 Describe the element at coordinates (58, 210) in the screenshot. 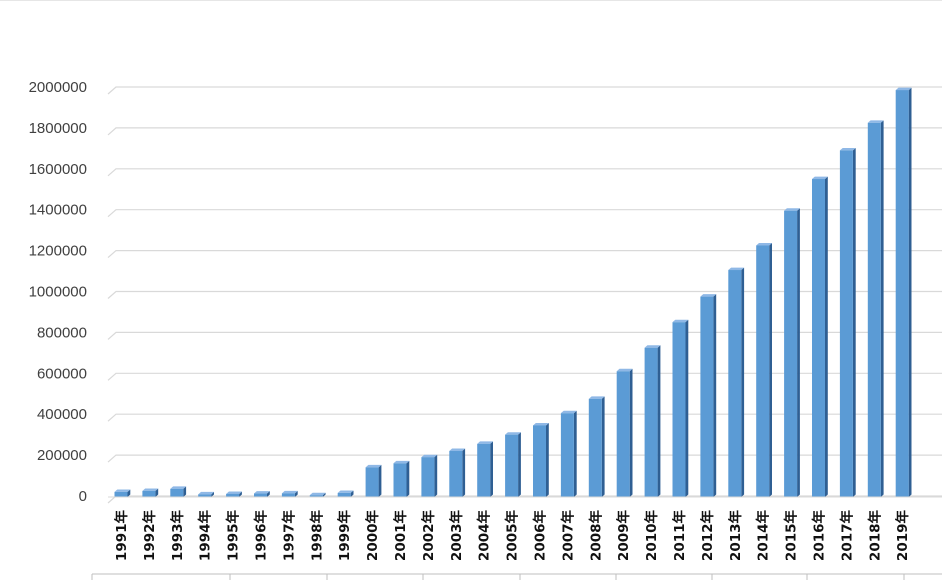

I see `y-tick-label: 1400000` at that location.